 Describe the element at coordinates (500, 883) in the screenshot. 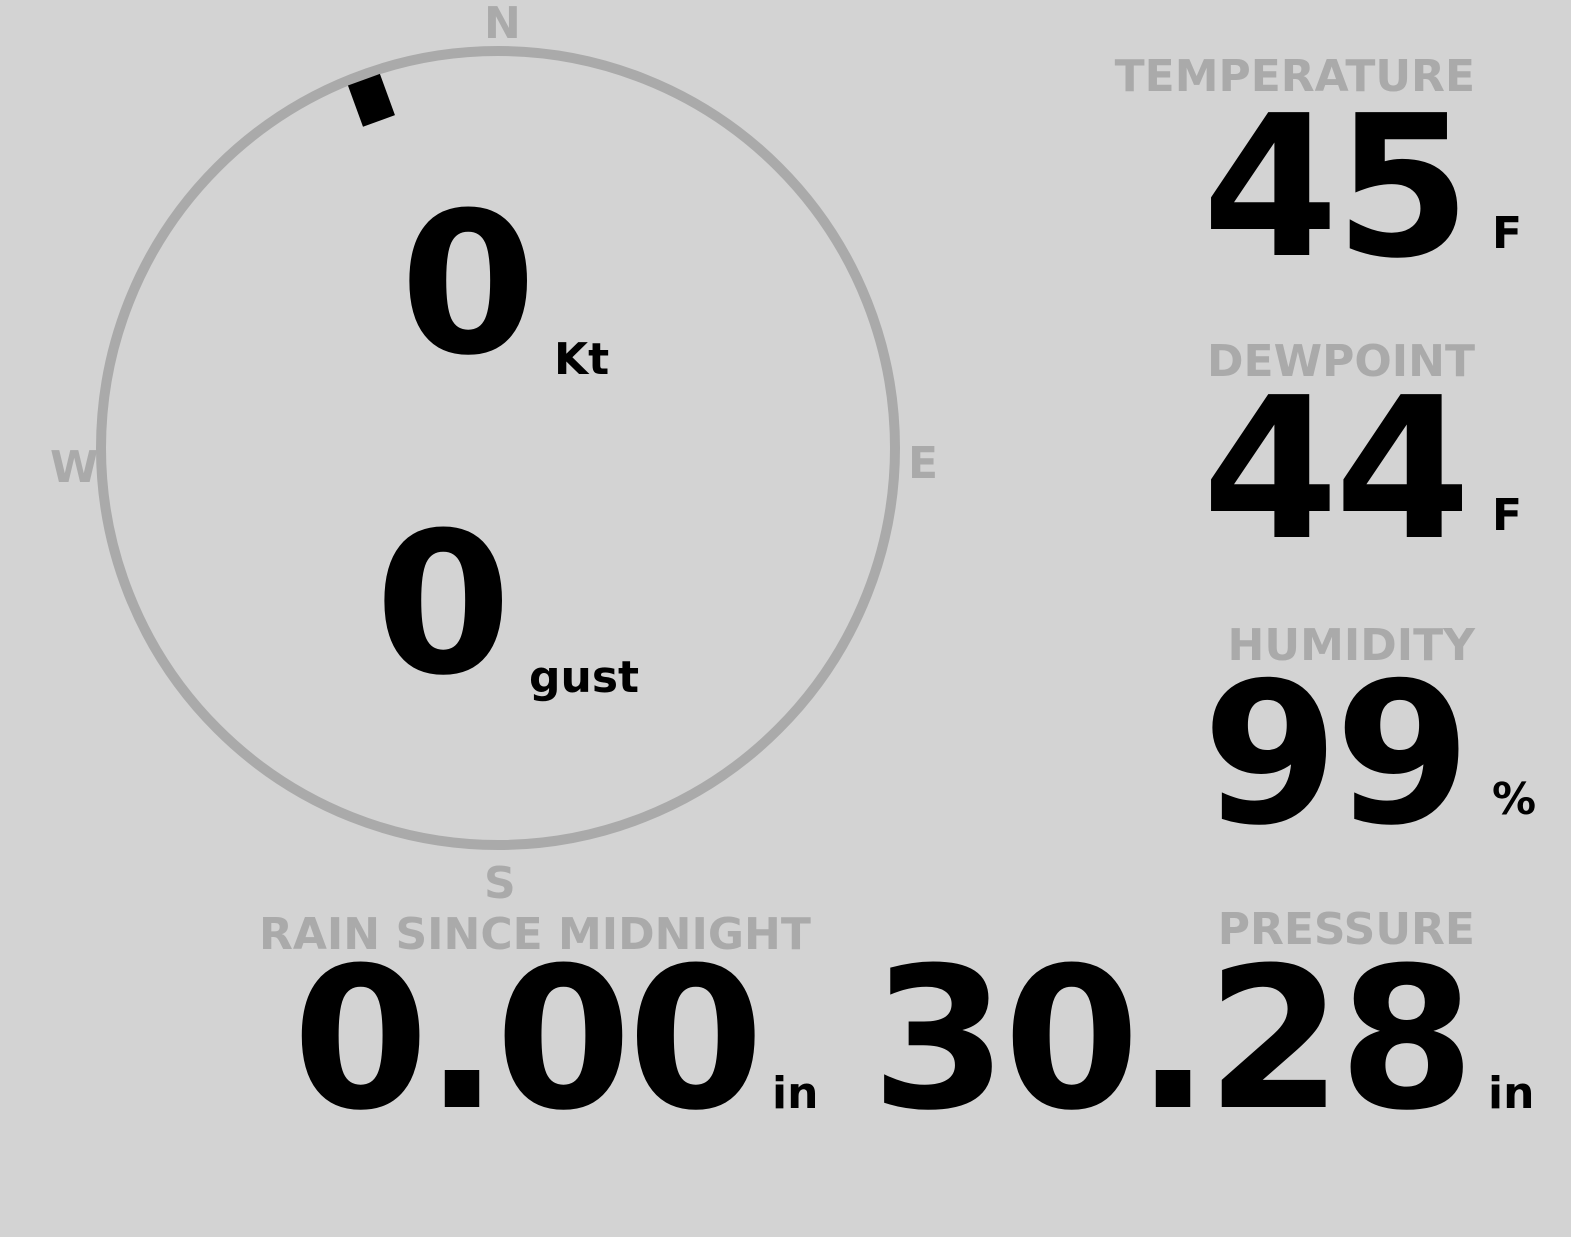

I see `compass-south-label: S` at that location.